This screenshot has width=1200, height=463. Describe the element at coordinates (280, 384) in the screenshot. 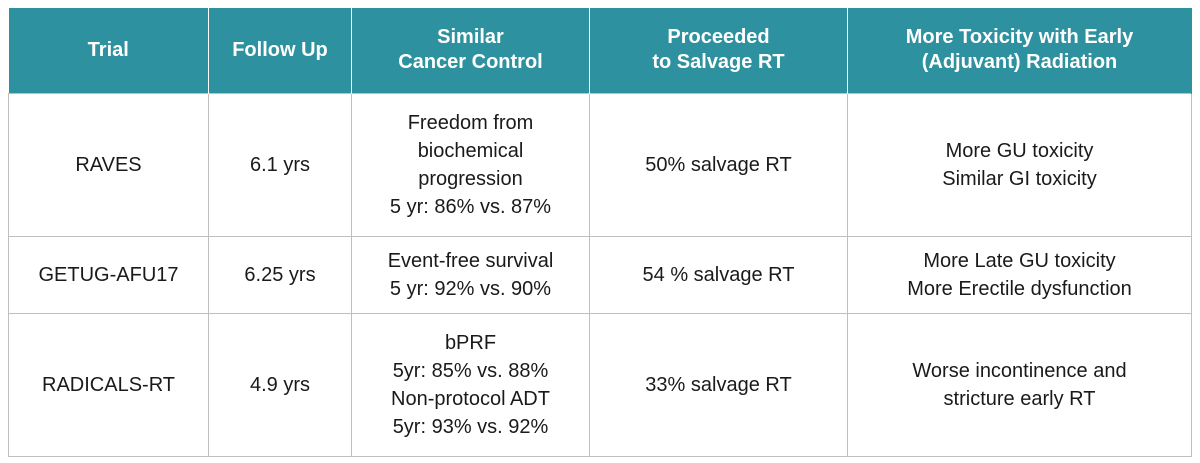

I see `cell-follow-up: 4.9 yrs` at that location.